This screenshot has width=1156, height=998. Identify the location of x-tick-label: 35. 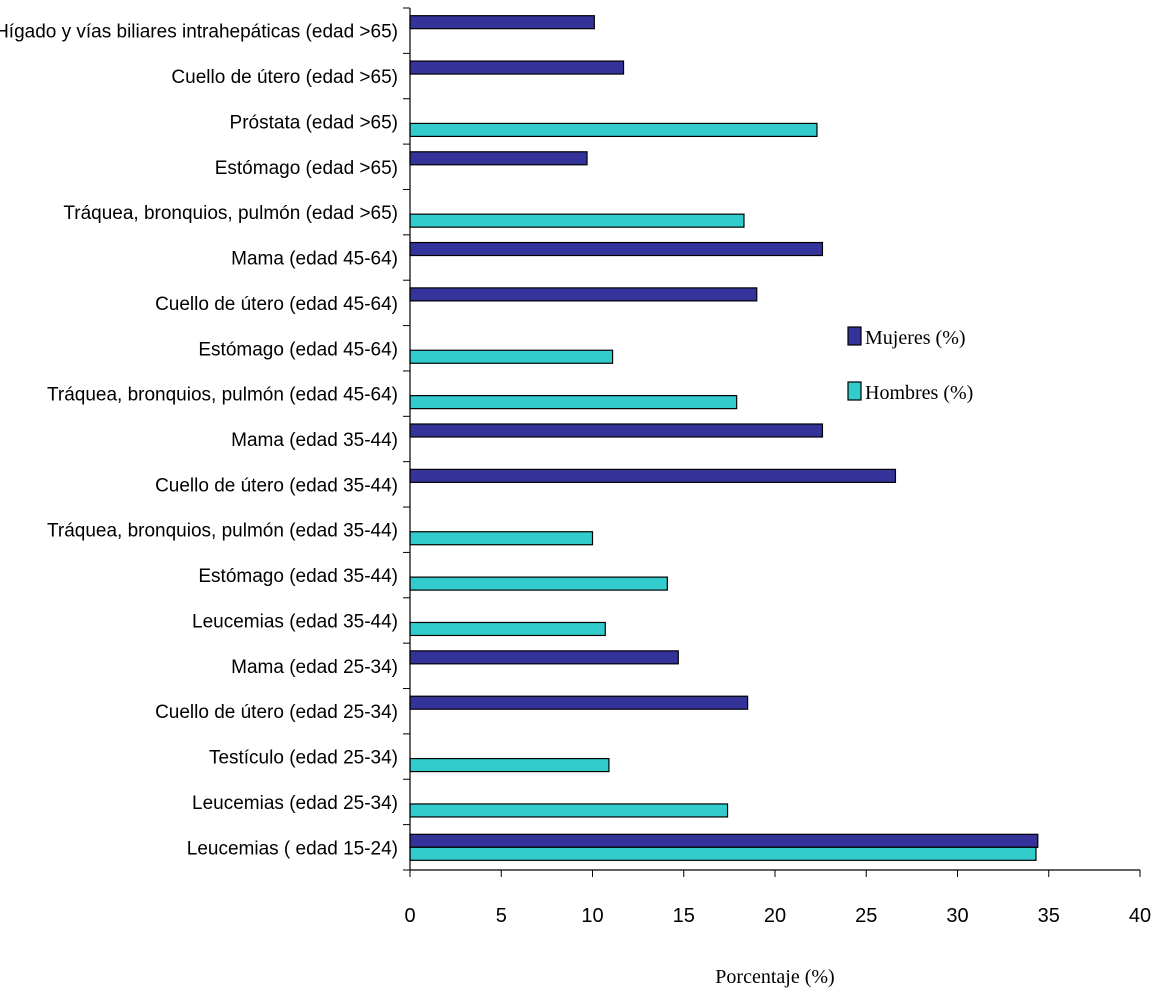
(1049, 916).